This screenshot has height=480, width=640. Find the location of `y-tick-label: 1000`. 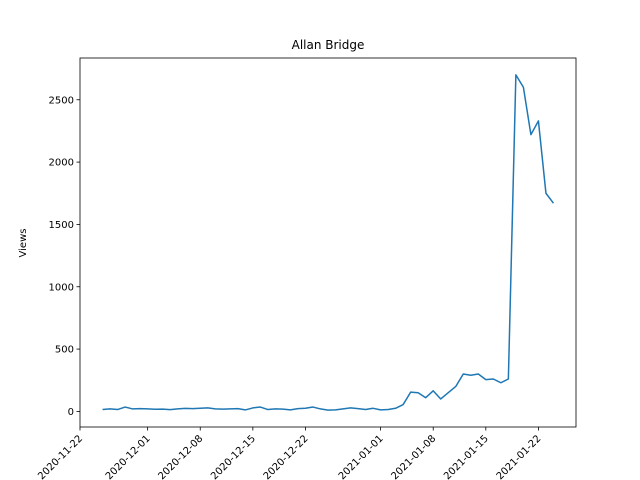

y-tick-label: 1000 is located at coordinates (61, 287).